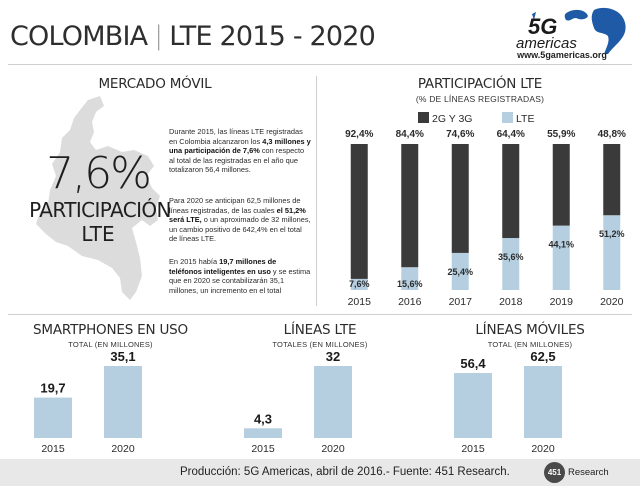 The width and height of the screenshot is (640, 486). I want to click on paragraph-run: el 51,2% será LTE,, so click(237, 215).